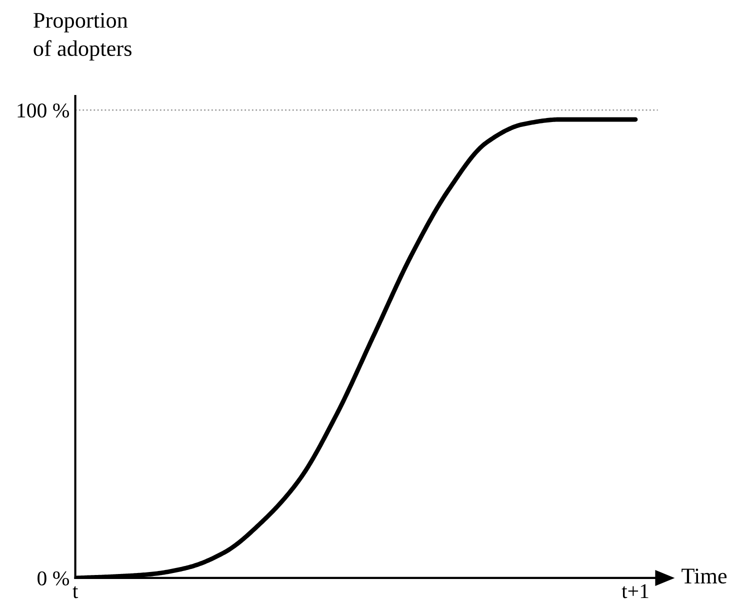 This screenshot has width=731, height=610. What do you see at coordinates (635, 591) in the screenshot?
I see `x-tick-label: t+1` at bounding box center [635, 591].